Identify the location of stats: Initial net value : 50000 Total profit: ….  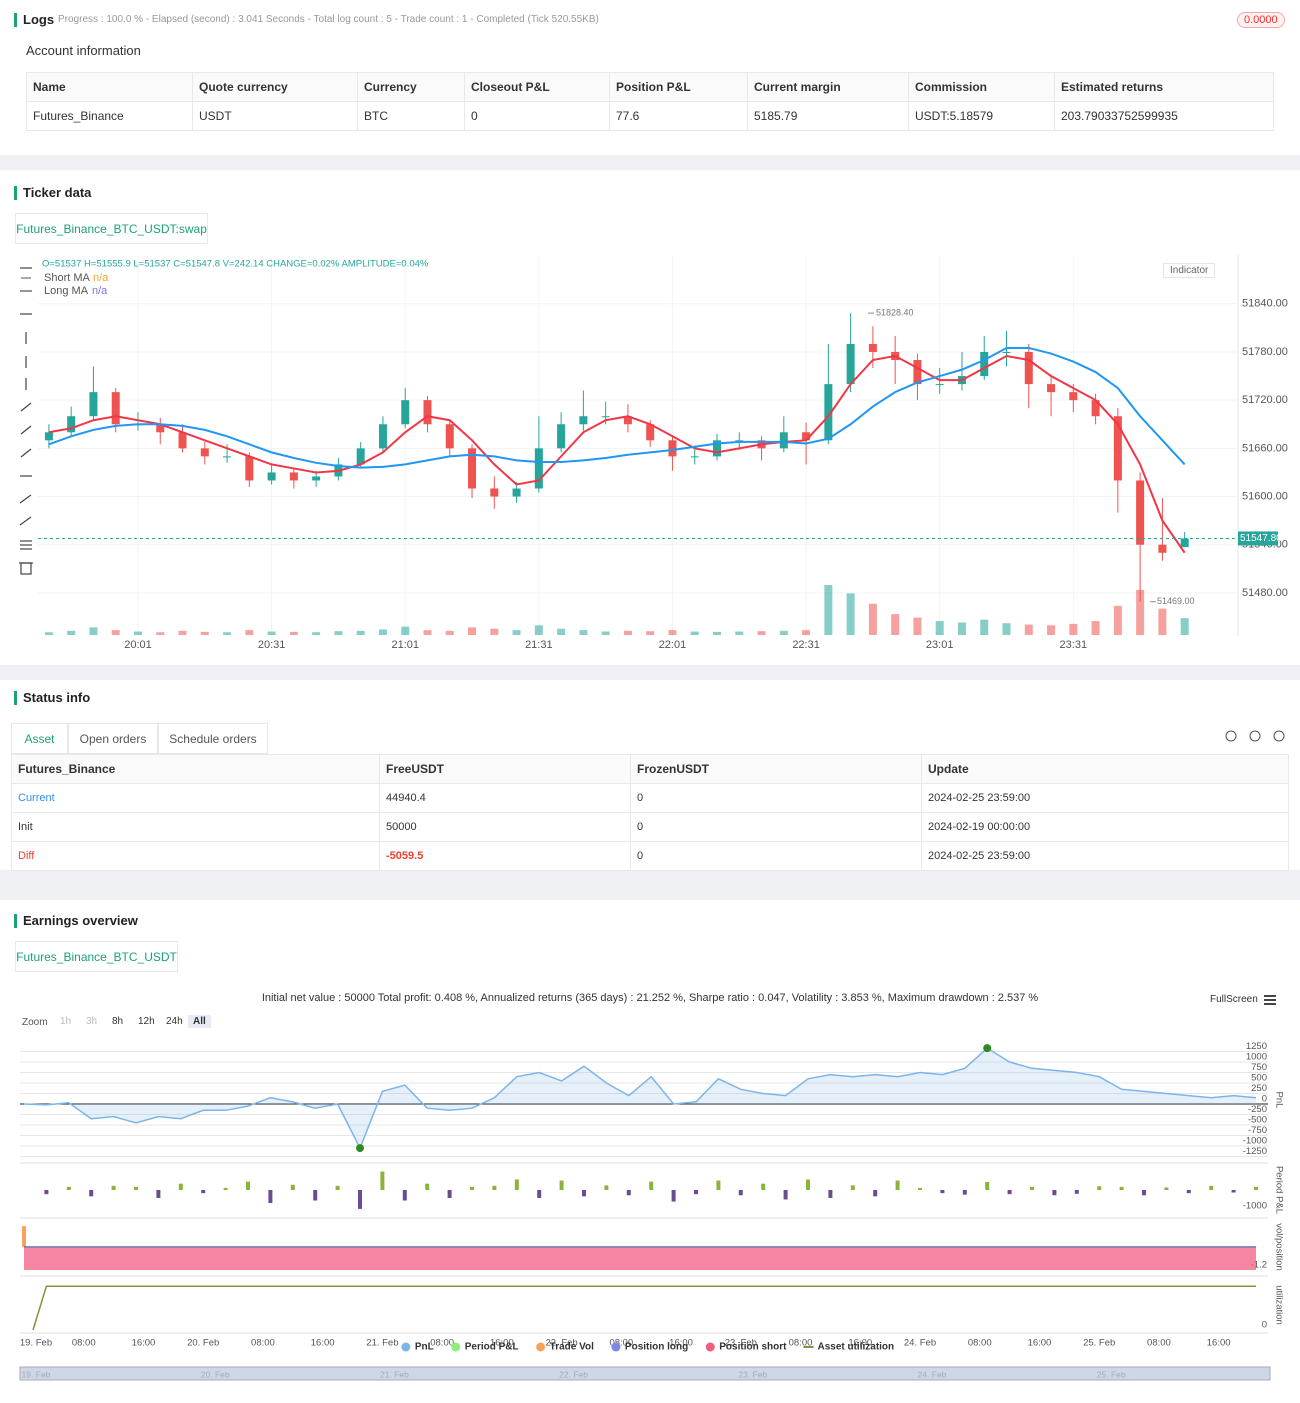
(650, 998).